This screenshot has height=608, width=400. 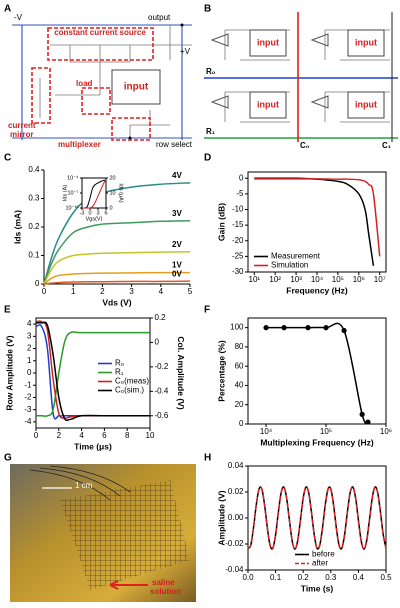 What do you see at coordinates (128, 585) in the screenshot?
I see `arrow` at bounding box center [128, 585].